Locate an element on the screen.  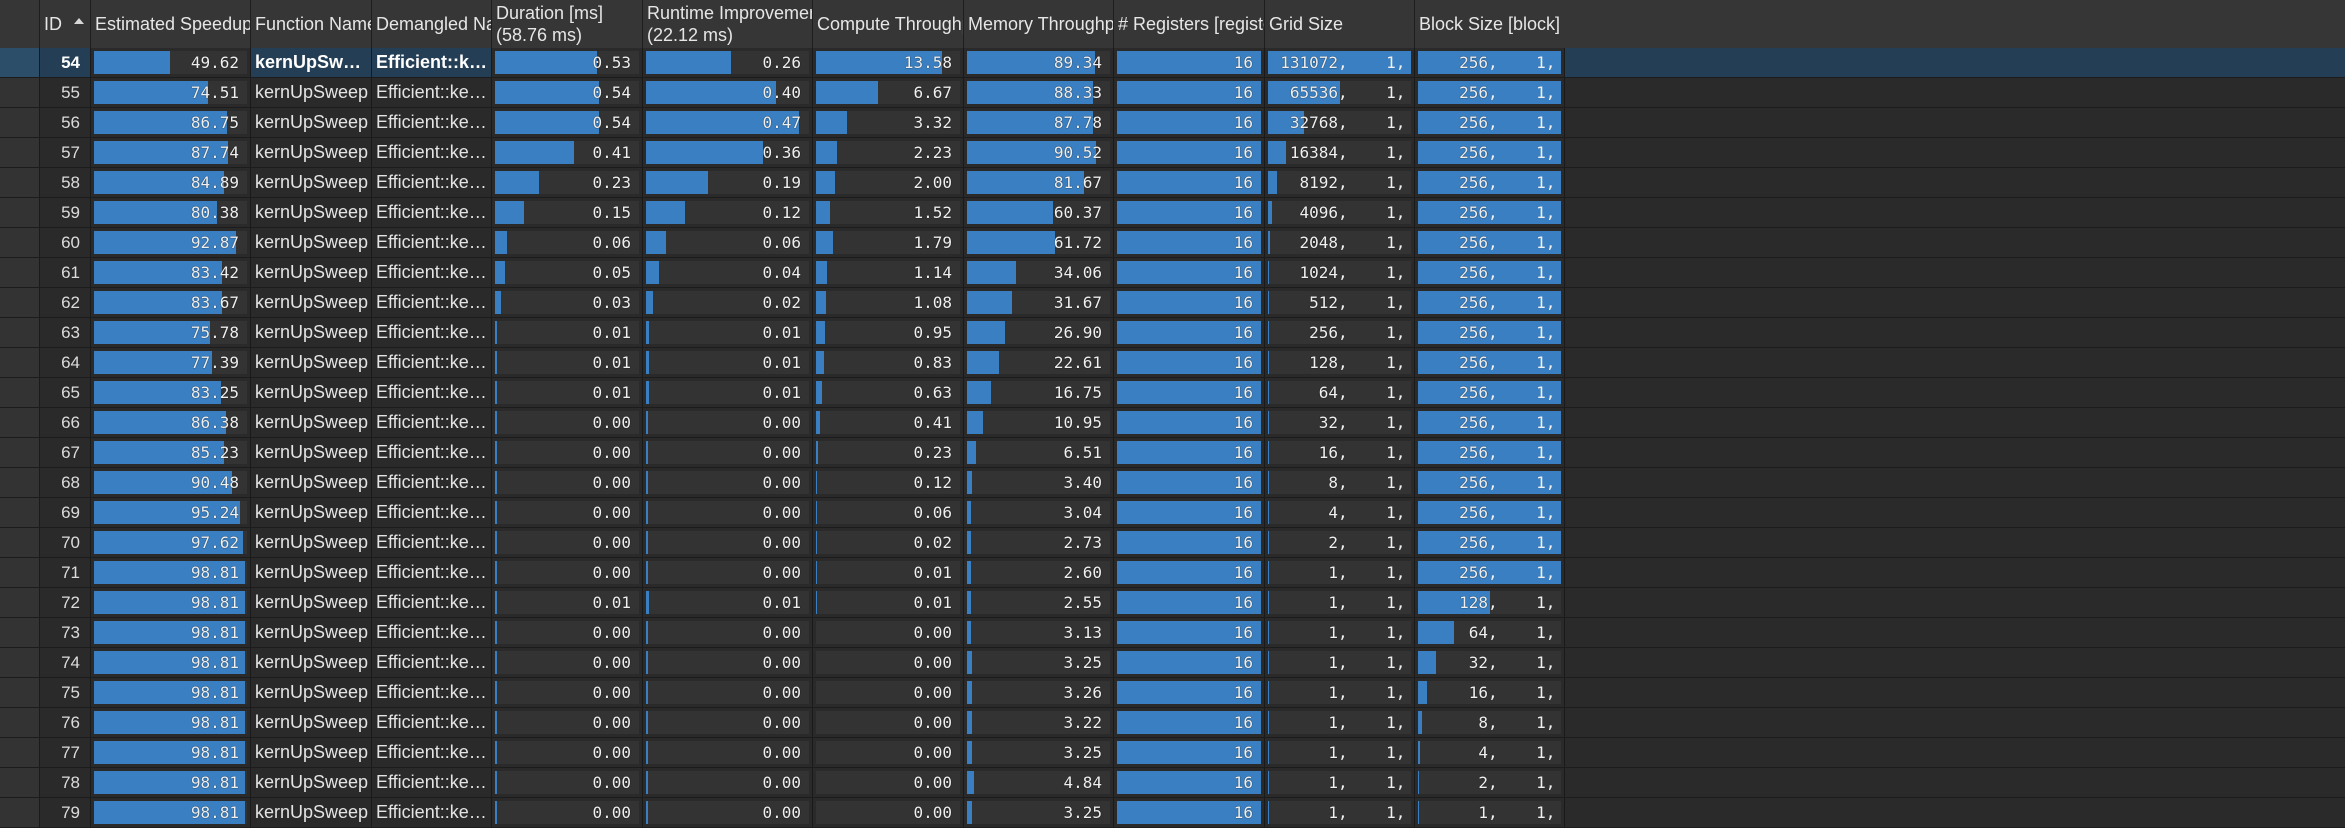
header-memory: Memory Throughput [%] is located at coordinates (1039, 24).